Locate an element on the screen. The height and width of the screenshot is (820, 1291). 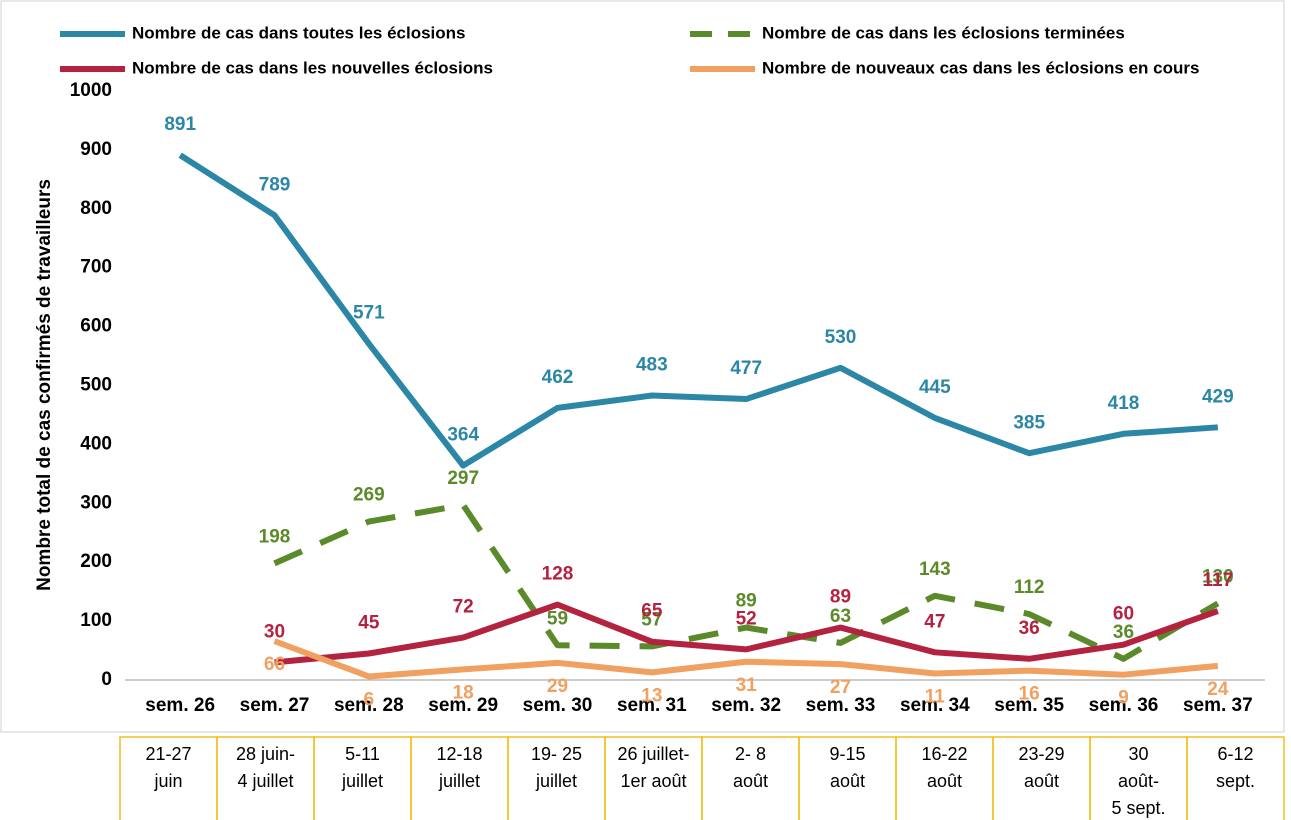
date-range: 23-29 is located at coordinates (1041, 754).